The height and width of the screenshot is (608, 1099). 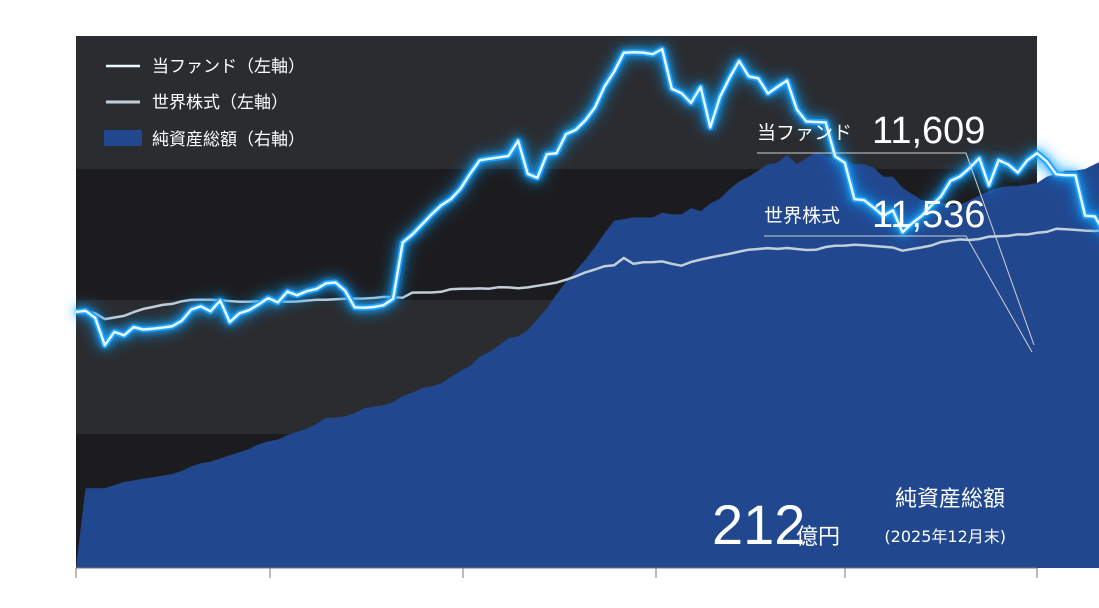 What do you see at coordinates (928, 131) in the screenshot?
I see `callout-fund-value: 11,609` at bounding box center [928, 131].